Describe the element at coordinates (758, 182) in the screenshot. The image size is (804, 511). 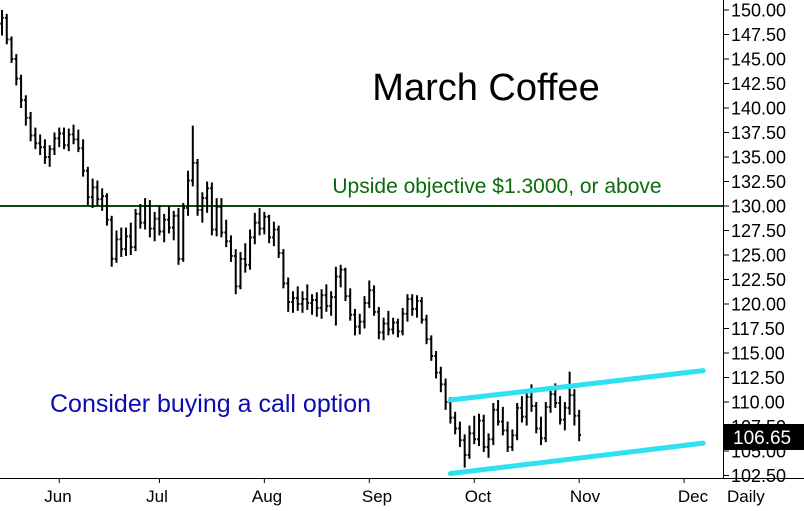
I see `y-tick-label: 132.50` at that location.